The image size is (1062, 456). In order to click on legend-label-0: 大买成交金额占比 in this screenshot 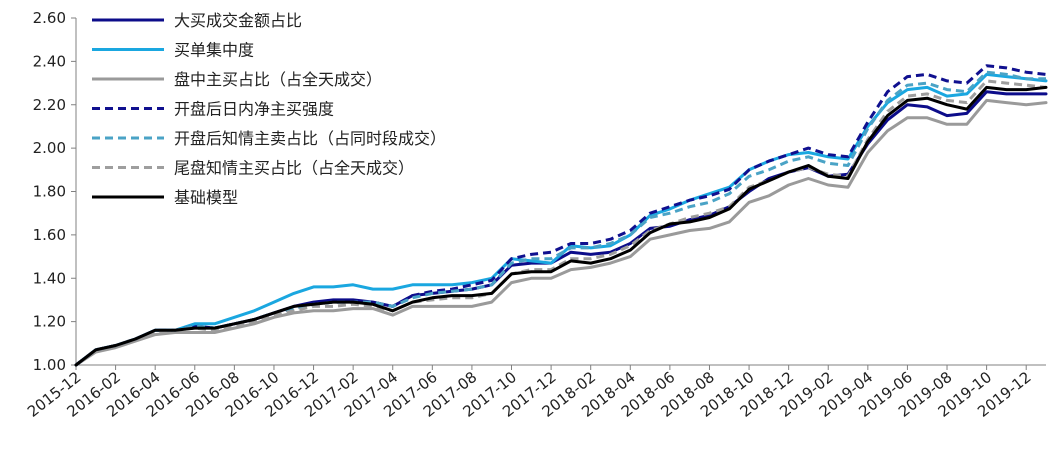, I will do `click(238, 20)`.